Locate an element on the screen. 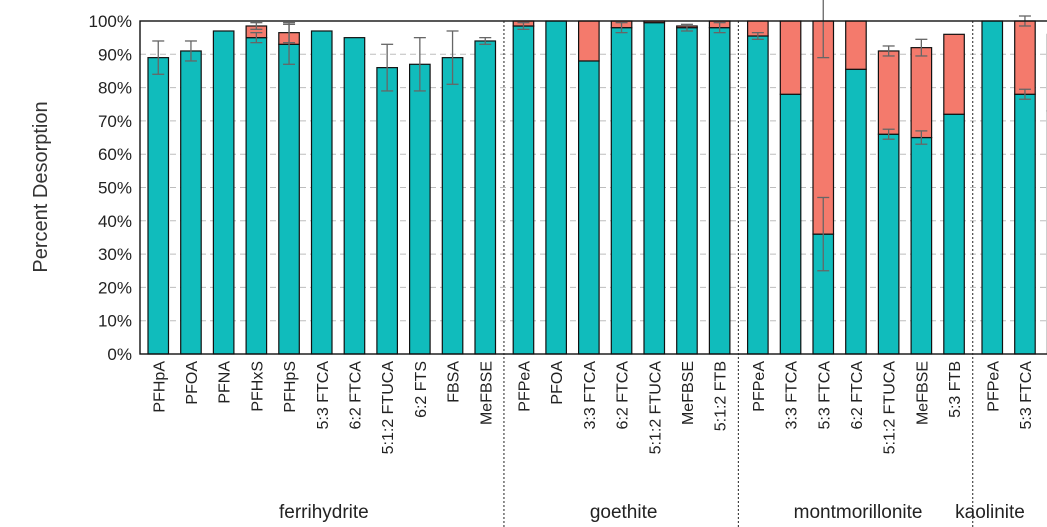 The image size is (1047, 527). group-label: goethite is located at coordinates (624, 512).